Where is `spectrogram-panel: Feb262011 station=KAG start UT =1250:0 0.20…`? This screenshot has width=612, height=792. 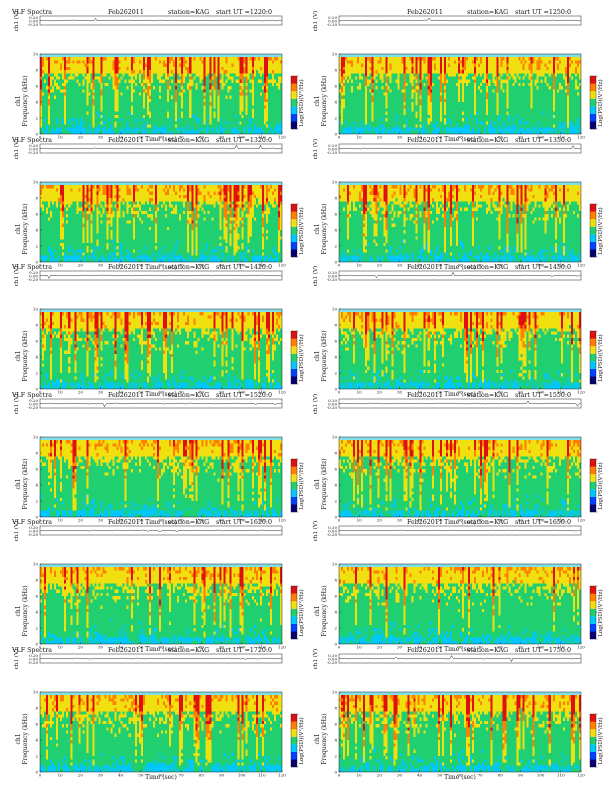 spectrogram-panel: Feb262011 station=KAG start UT =1250:0 0.20… is located at coordinates (457, 74).